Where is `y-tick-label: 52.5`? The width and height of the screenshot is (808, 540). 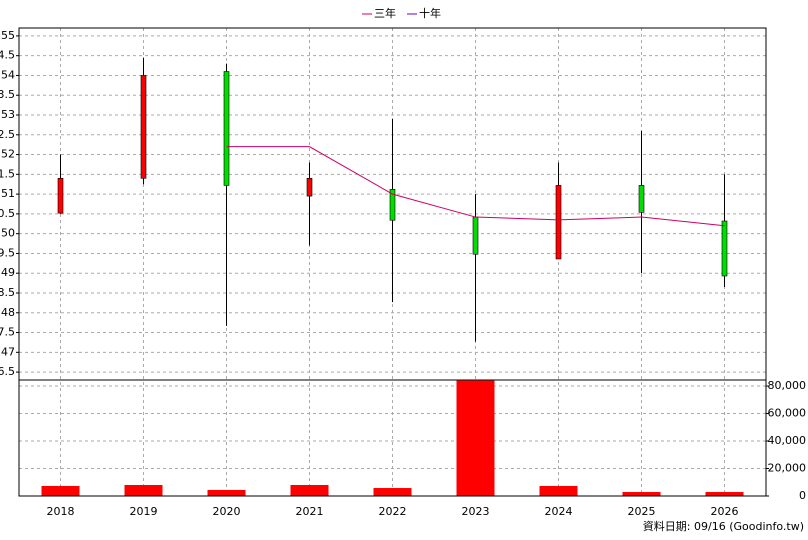
y-tick-label: 52.5 is located at coordinates (7, 134).